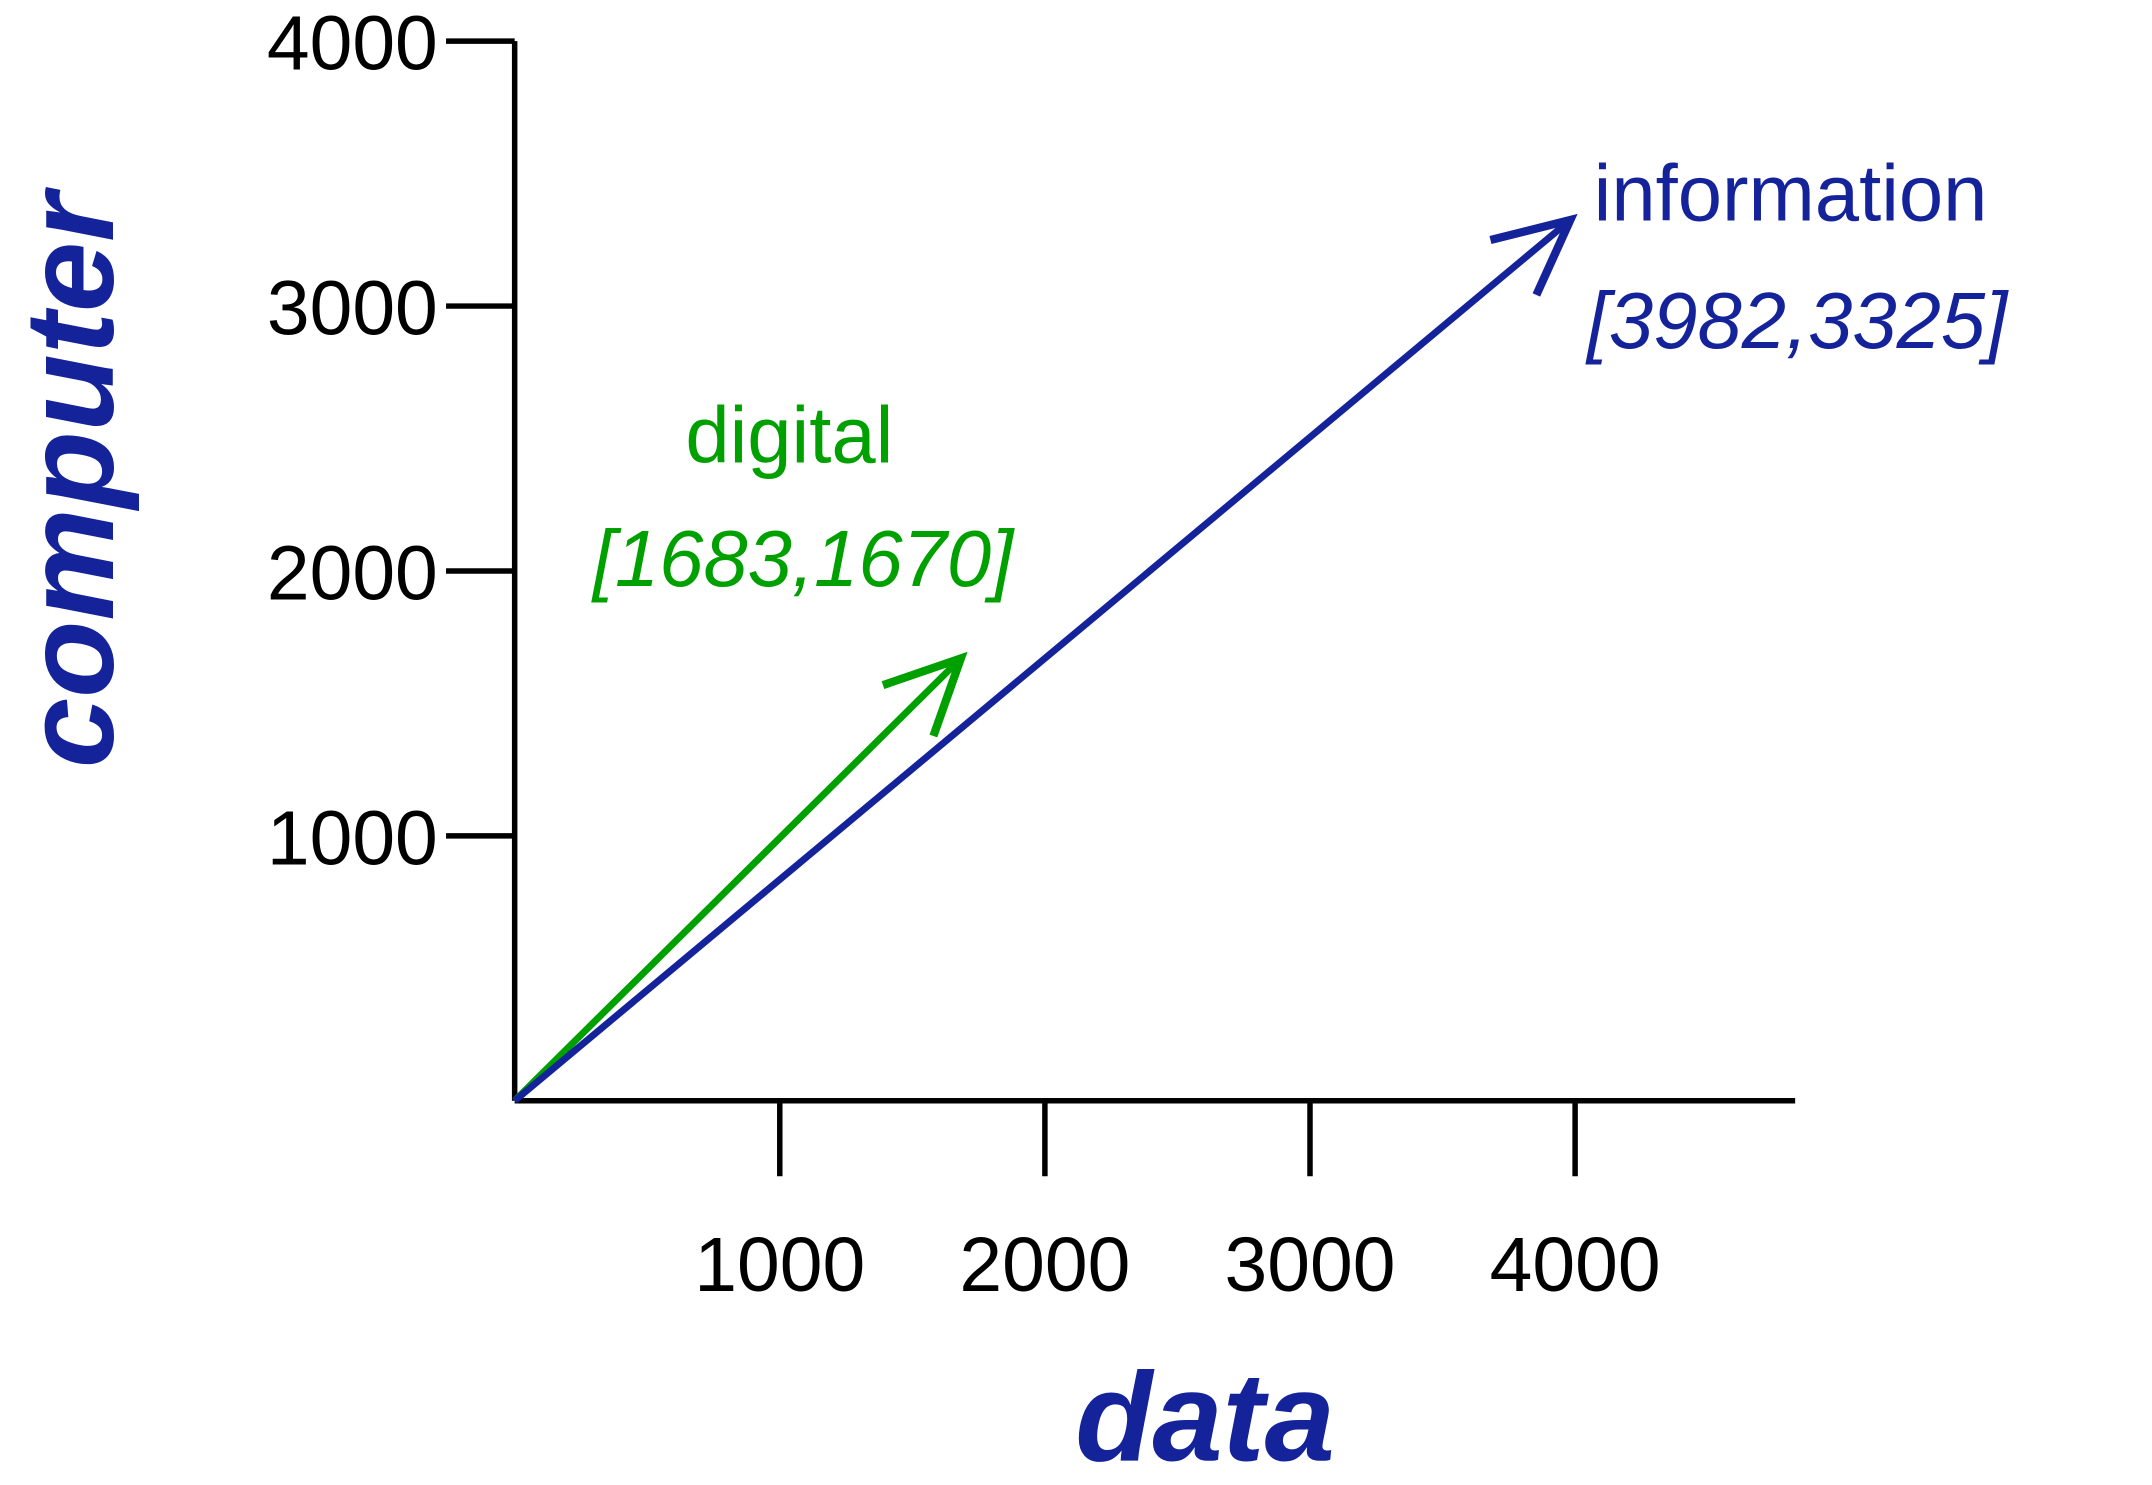 This screenshot has height=1485, width=2152. What do you see at coordinates (738, 879) in the screenshot?
I see `vector-arrow` at bounding box center [738, 879].